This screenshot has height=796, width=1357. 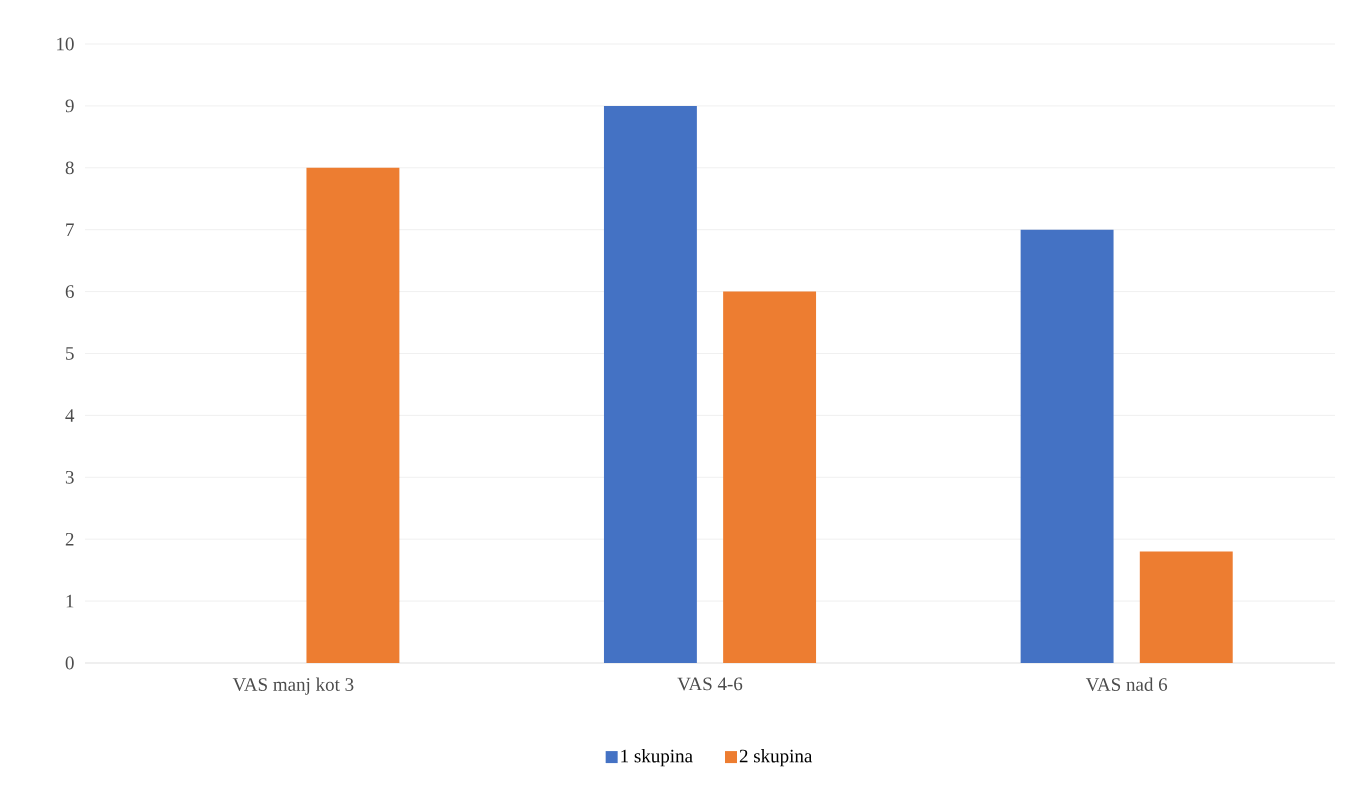 What do you see at coordinates (657, 758) in the screenshot?
I see `legend-label: 1 skupina` at bounding box center [657, 758].